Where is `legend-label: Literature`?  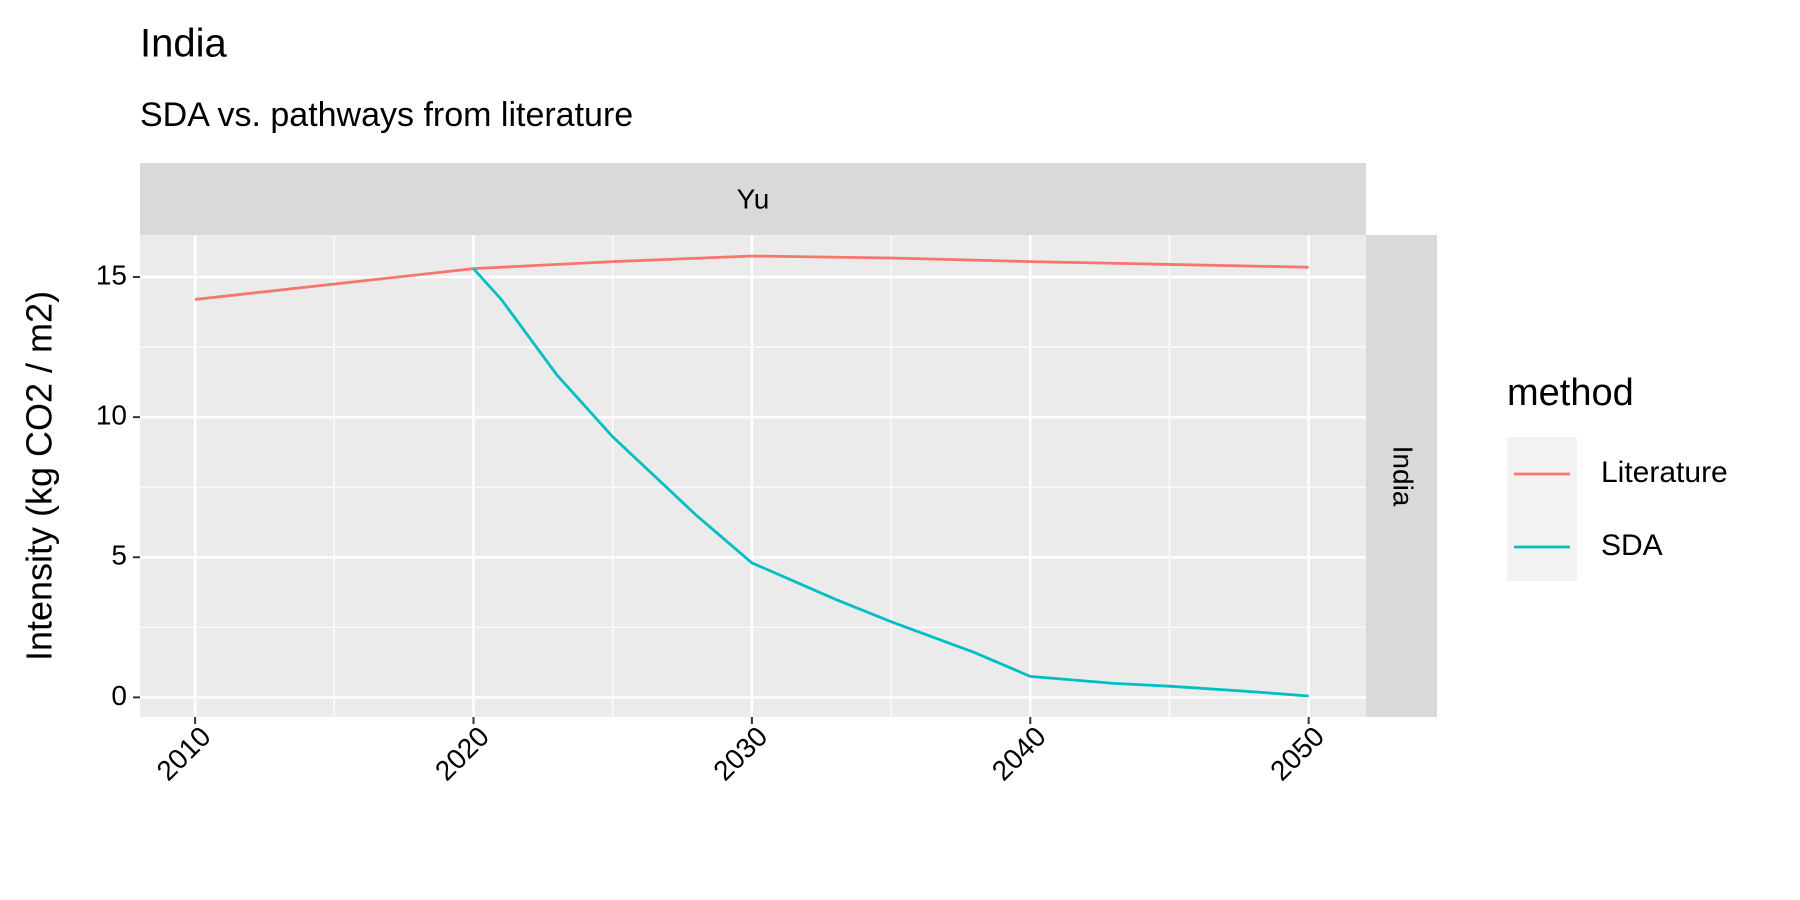 legend-label: Literature is located at coordinates (1664, 472).